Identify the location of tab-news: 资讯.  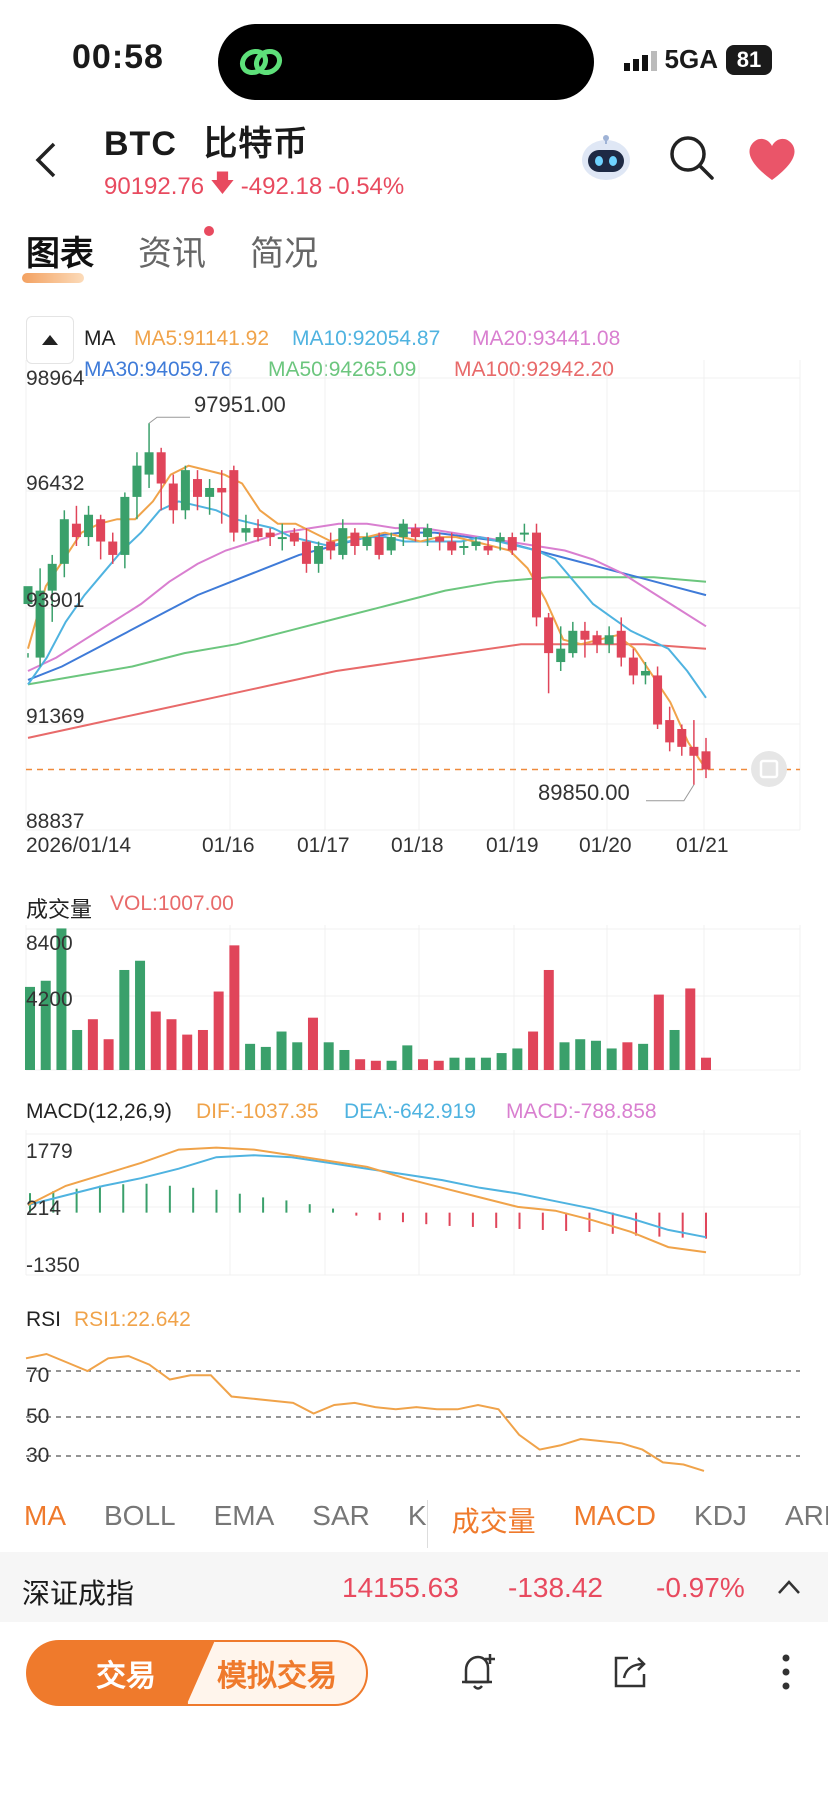
(176, 250).